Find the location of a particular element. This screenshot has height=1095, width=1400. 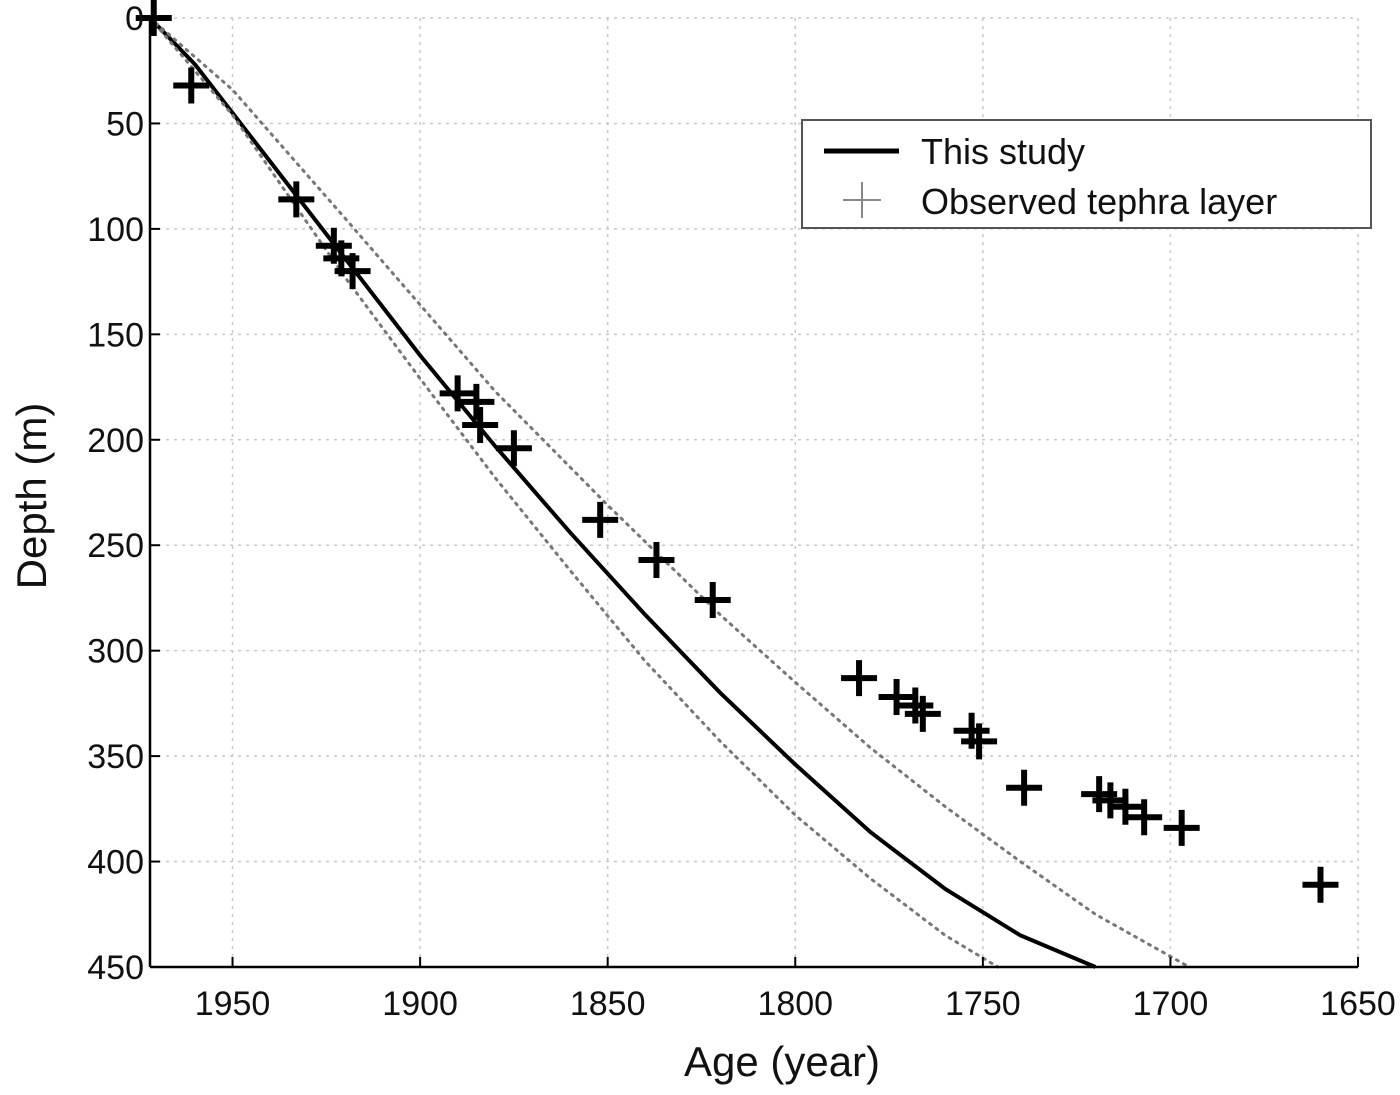

legend-entry-this-study: This study is located at coordinates (1003, 151).